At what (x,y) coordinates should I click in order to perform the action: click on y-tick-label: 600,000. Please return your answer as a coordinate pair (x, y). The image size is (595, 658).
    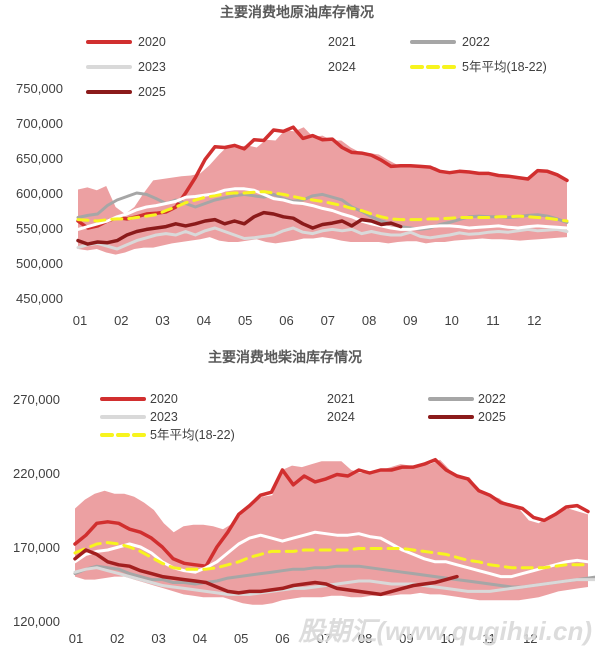
    Looking at the image, I should click on (39, 193).